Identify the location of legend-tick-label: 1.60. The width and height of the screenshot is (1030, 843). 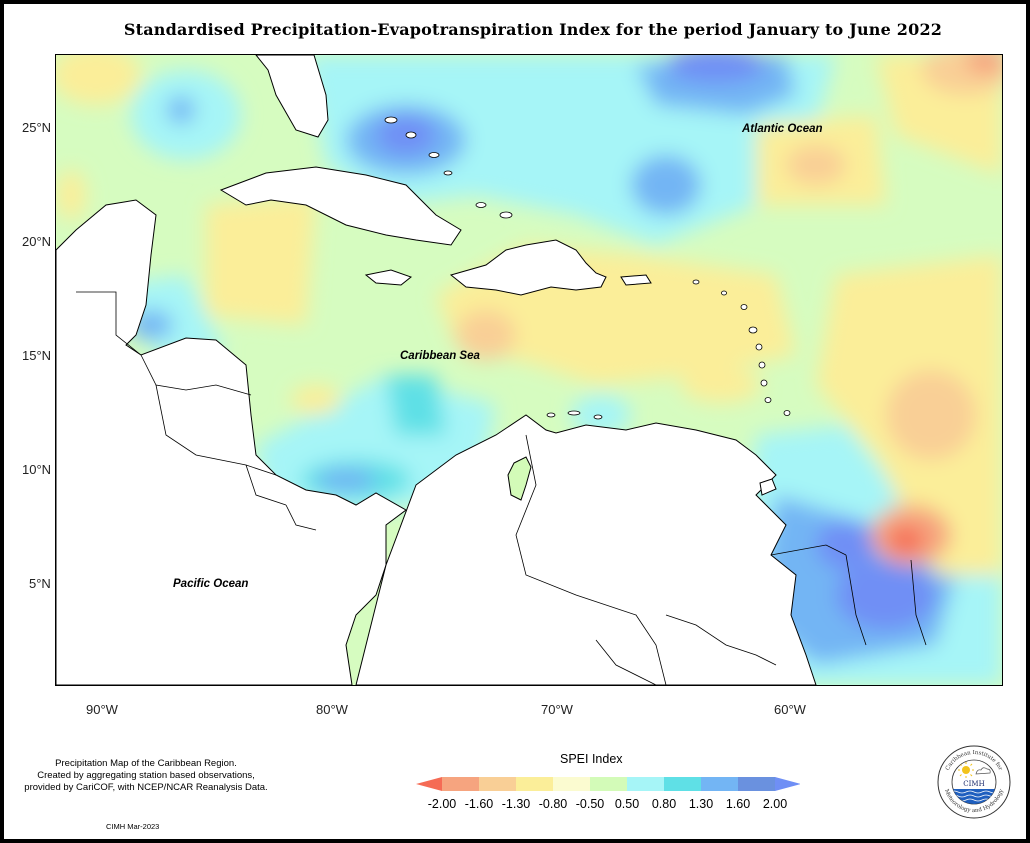
(738, 804).